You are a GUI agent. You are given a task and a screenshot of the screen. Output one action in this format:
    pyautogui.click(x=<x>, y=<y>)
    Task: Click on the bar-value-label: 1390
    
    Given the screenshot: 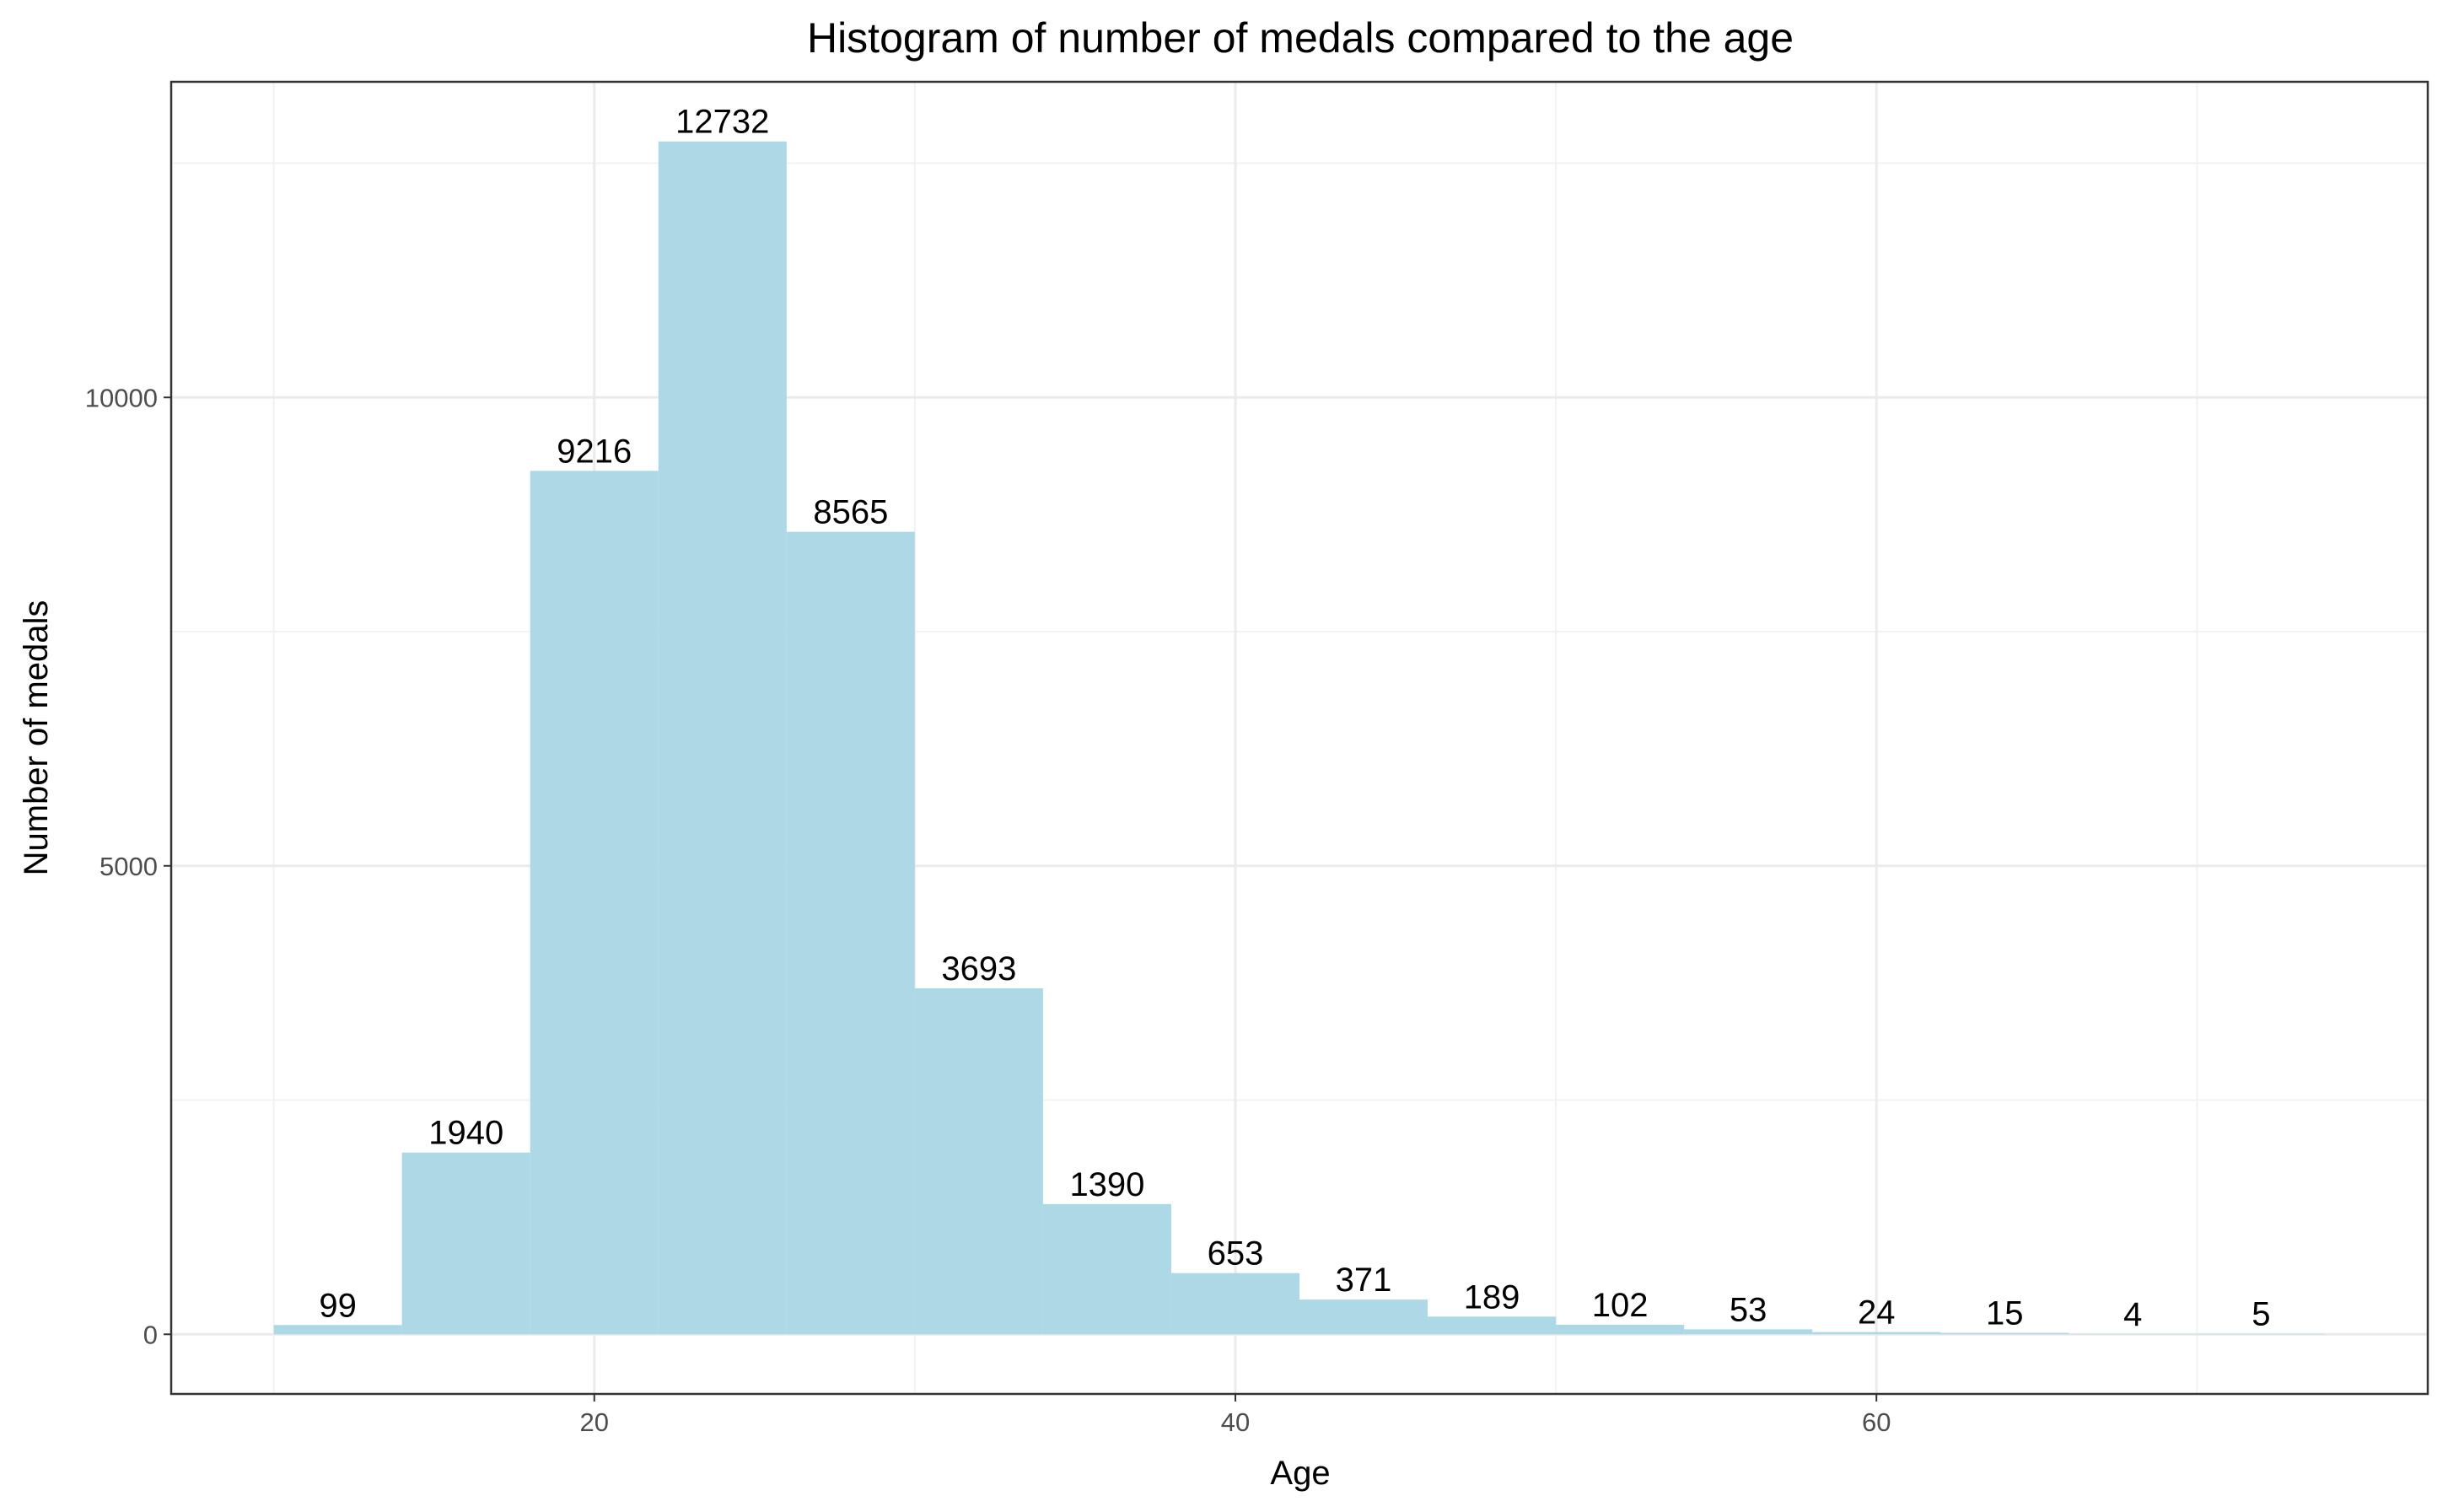 What is the action you would take?
    pyautogui.click(x=1106, y=1184)
    